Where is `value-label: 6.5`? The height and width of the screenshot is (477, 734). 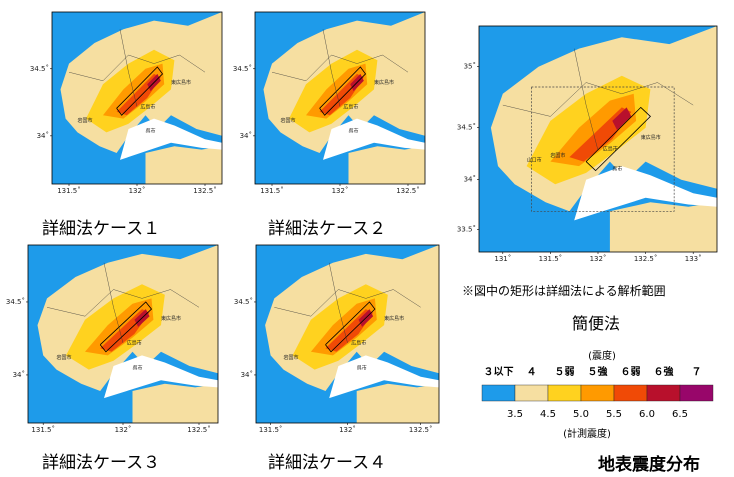 value-label: 6.5 is located at coordinates (680, 414).